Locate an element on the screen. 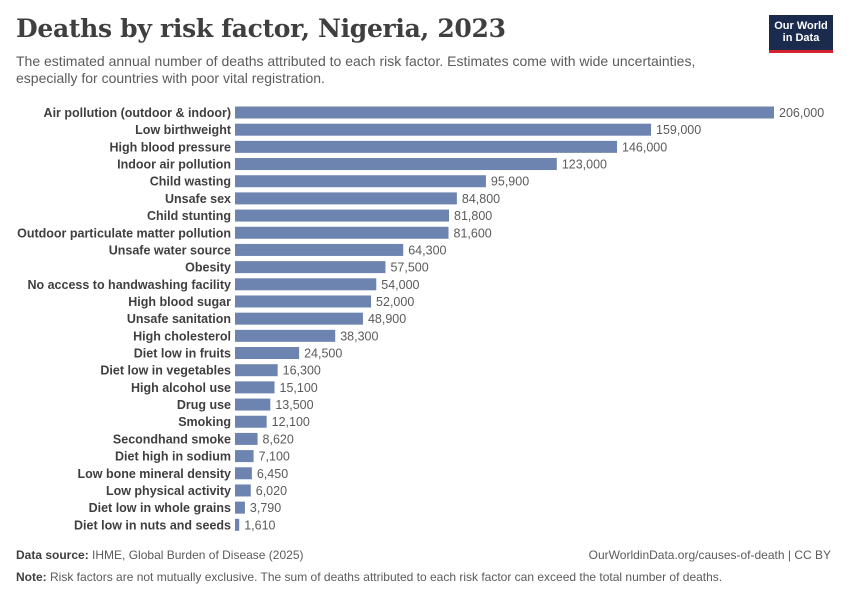 The width and height of the screenshot is (850, 600). chart-title: Deaths by risk factor, Nigeria, 2023 is located at coordinates (261, 28).